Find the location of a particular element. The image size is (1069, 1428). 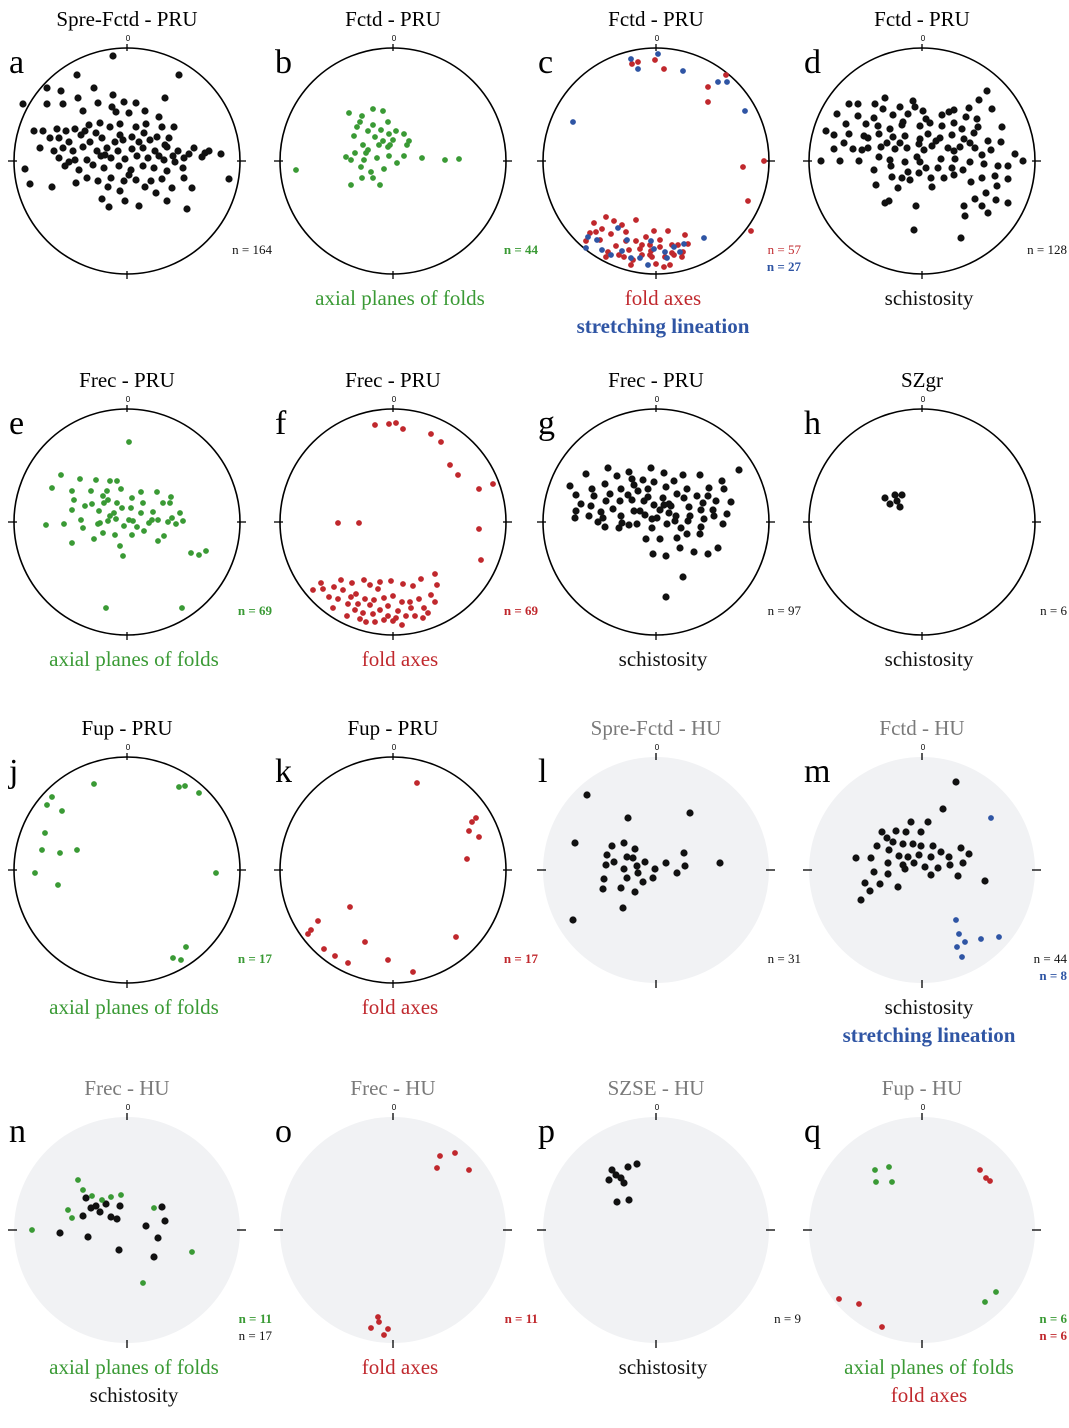

panel-title-j: Fup - PRU is located at coordinates (126, 728).